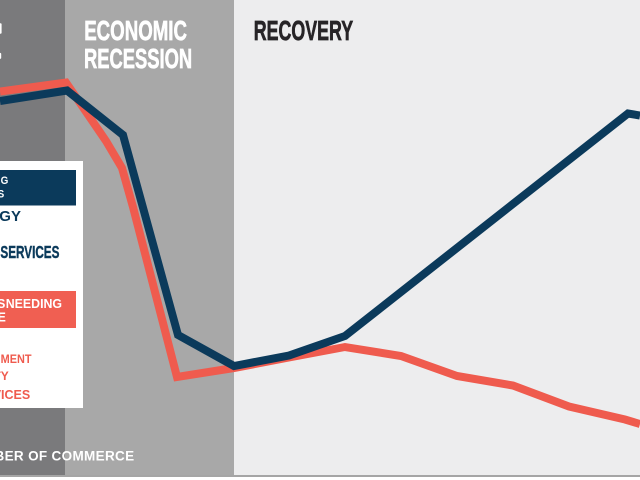 The image size is (640, 480). Describe the element at coordinates (67, 455) in the screenshot. I see `svg-text: BER OF COMMERCE` at that location.